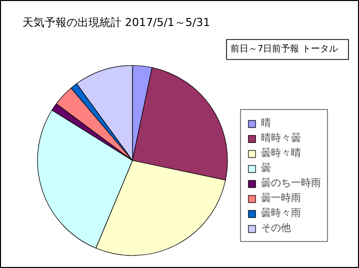 The width and height of the screenshot is (359, 268). I want to click on legend-label: 晴時々曇, so click(281, 138).